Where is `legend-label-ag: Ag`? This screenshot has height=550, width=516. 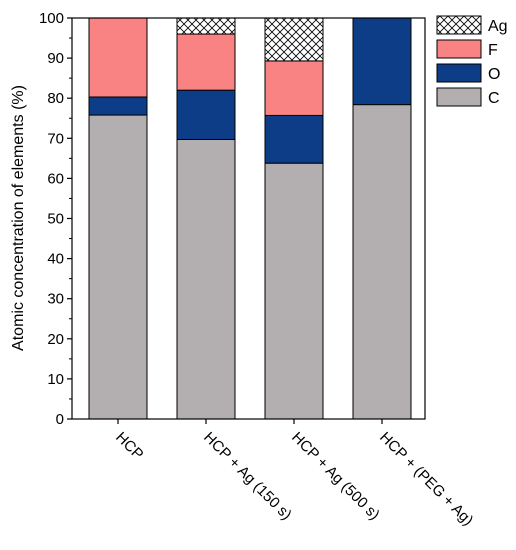 legend-label-ag: Ag is located at coordinates (498, 26).